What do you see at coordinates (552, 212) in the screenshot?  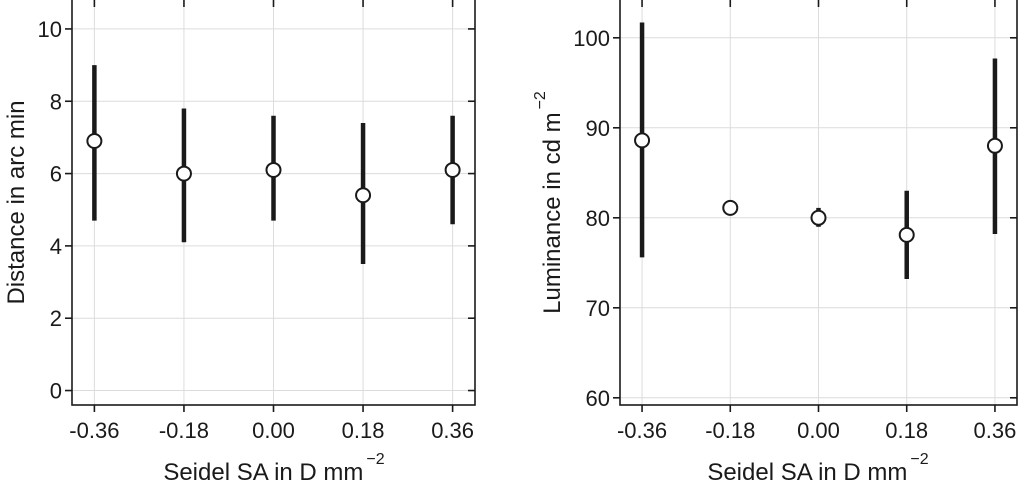 I see `y-axis-title-text: Luminance in cd m` at bounding box center [552, 212].